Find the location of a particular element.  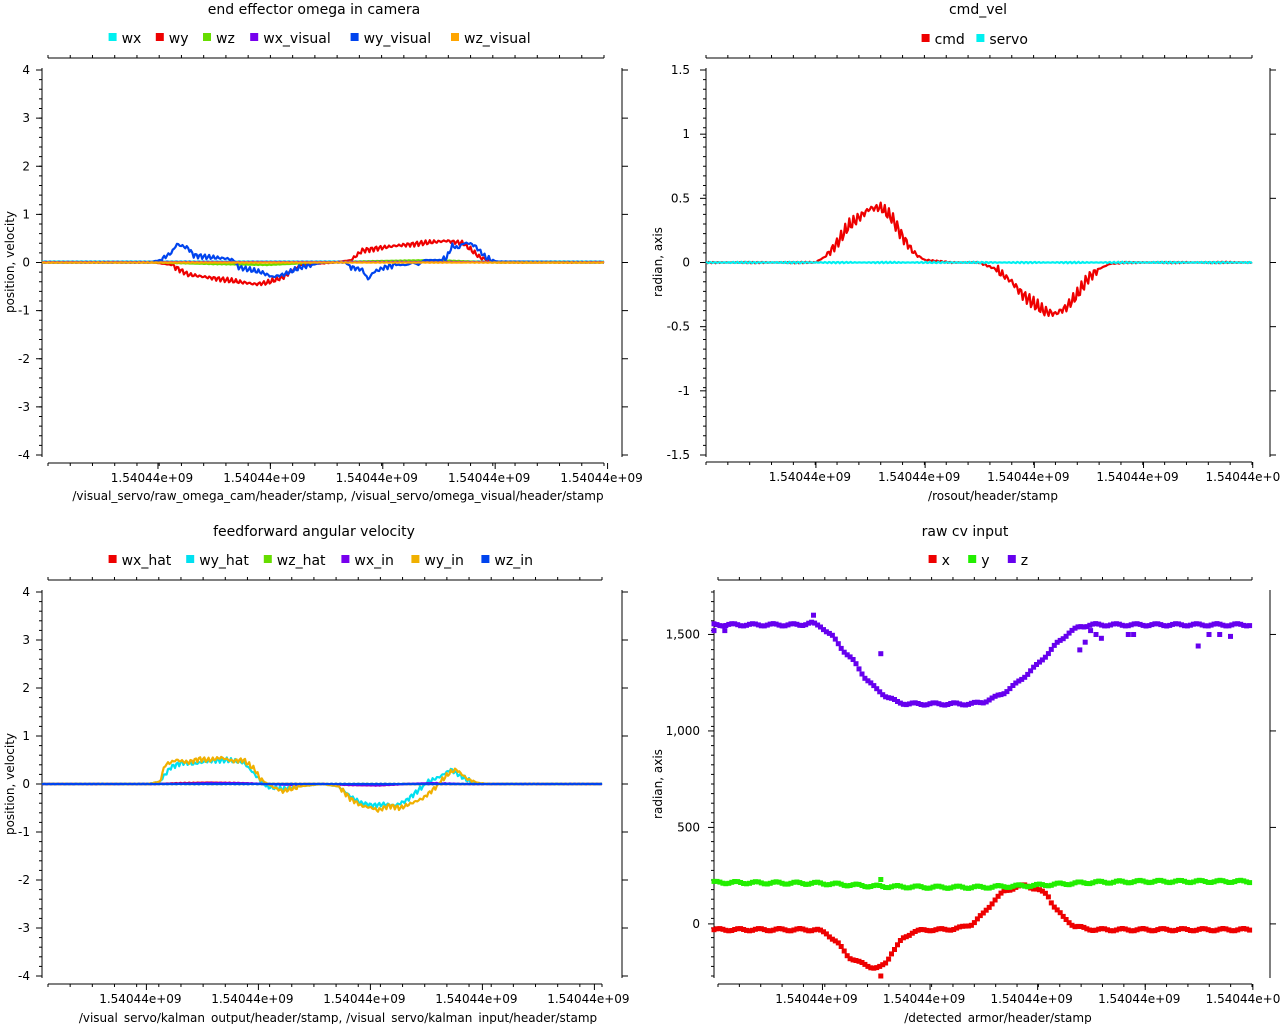

y-tick-label: -1 is located at coordinates (684, 391).